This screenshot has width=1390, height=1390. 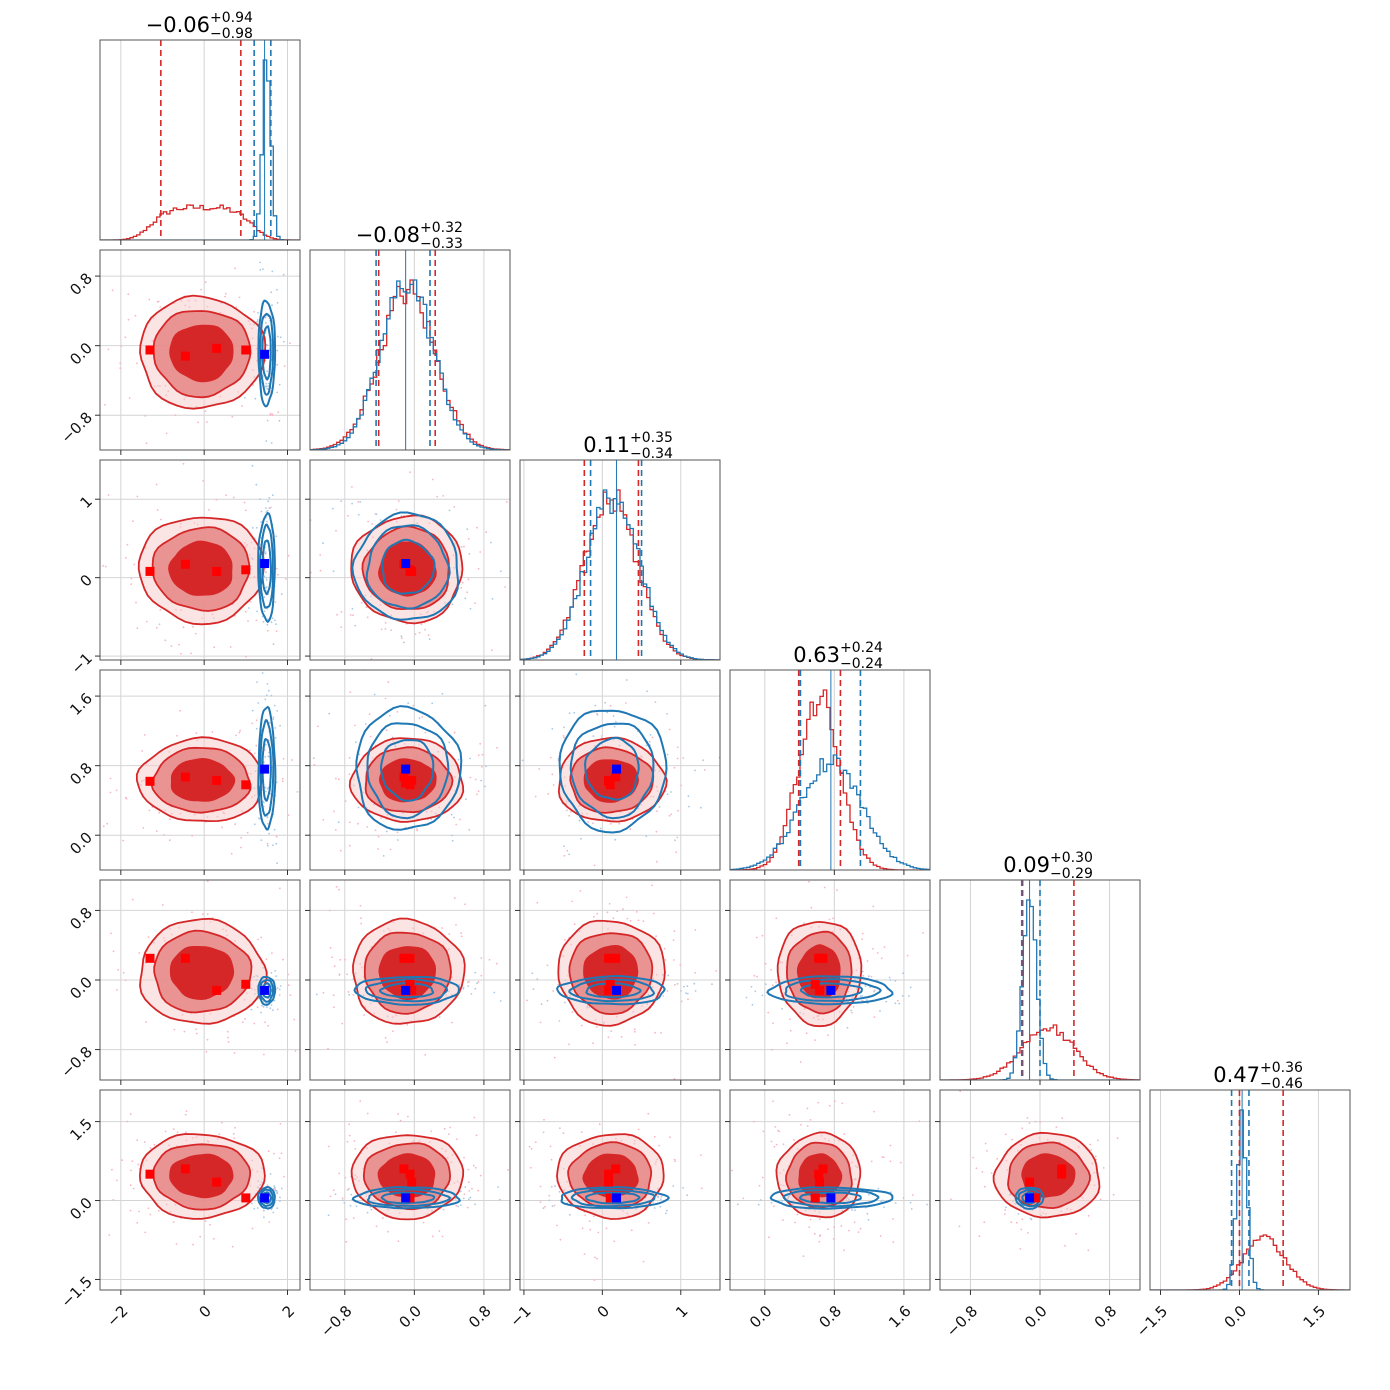 What do you see at coordinates (1026, 865) in the screenshot?
I see `title-value: 0.09` at bounding box center [1026, 865].